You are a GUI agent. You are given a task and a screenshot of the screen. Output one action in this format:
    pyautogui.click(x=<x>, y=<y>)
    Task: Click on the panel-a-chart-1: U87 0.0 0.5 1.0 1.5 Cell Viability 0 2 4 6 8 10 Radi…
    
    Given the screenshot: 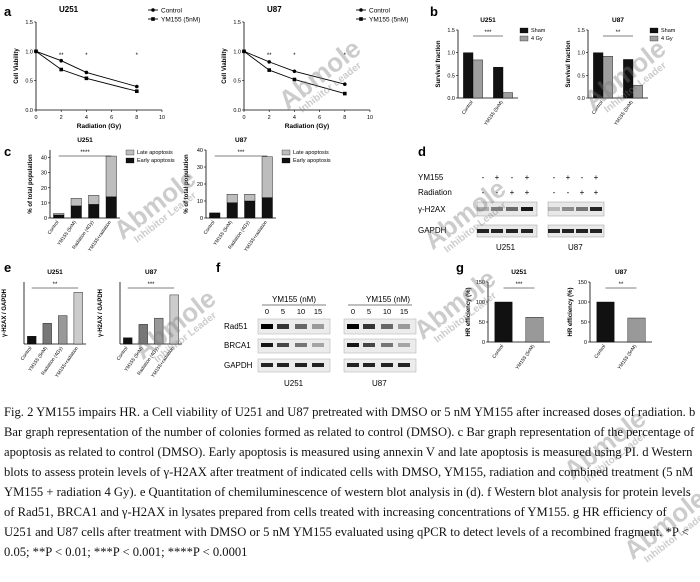 What is the action you would take?
    pyautogui.click(x=315, y=67)
    